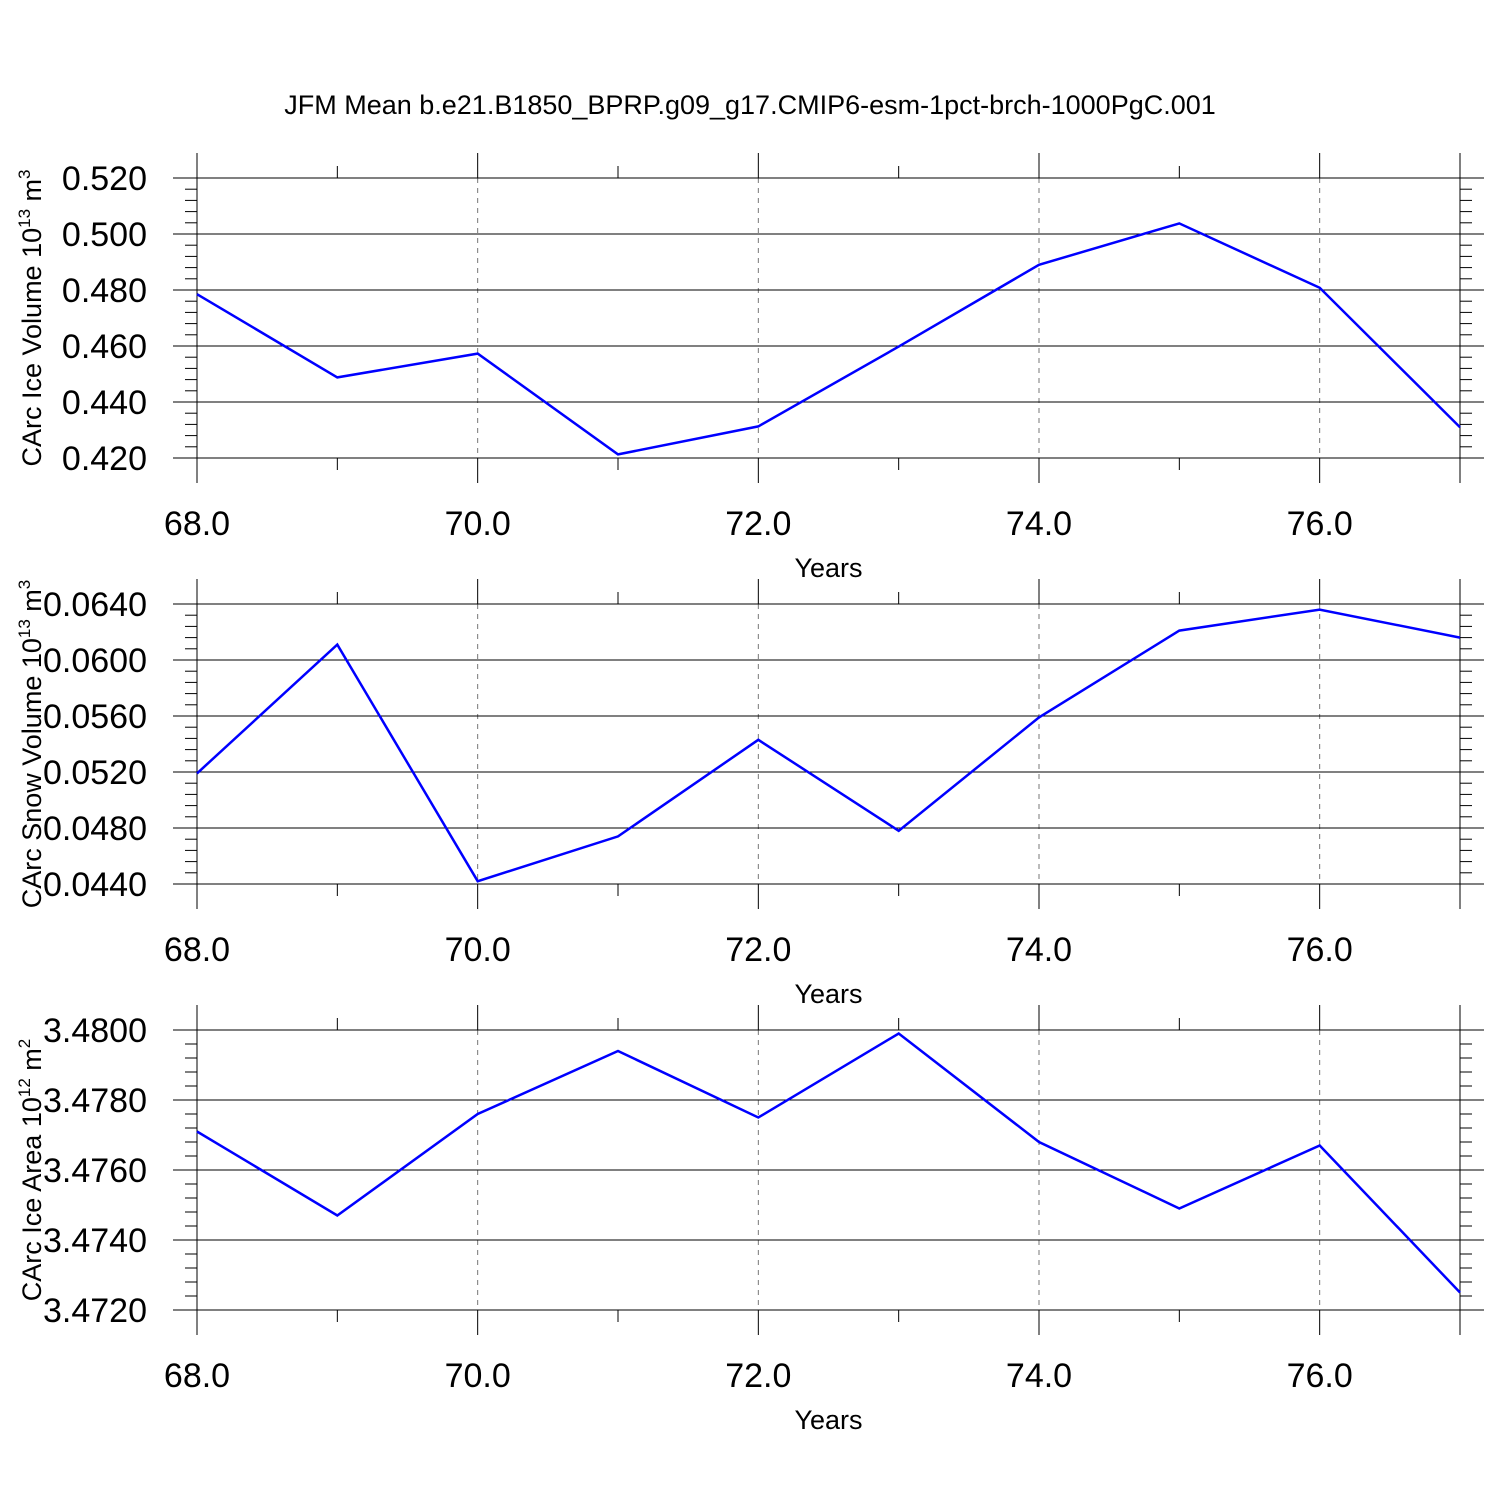  What do you see at coordinates (95, 605) in the screenshot?
I see `y-tick-label: 0.0640` at bounding box center [95, 605].